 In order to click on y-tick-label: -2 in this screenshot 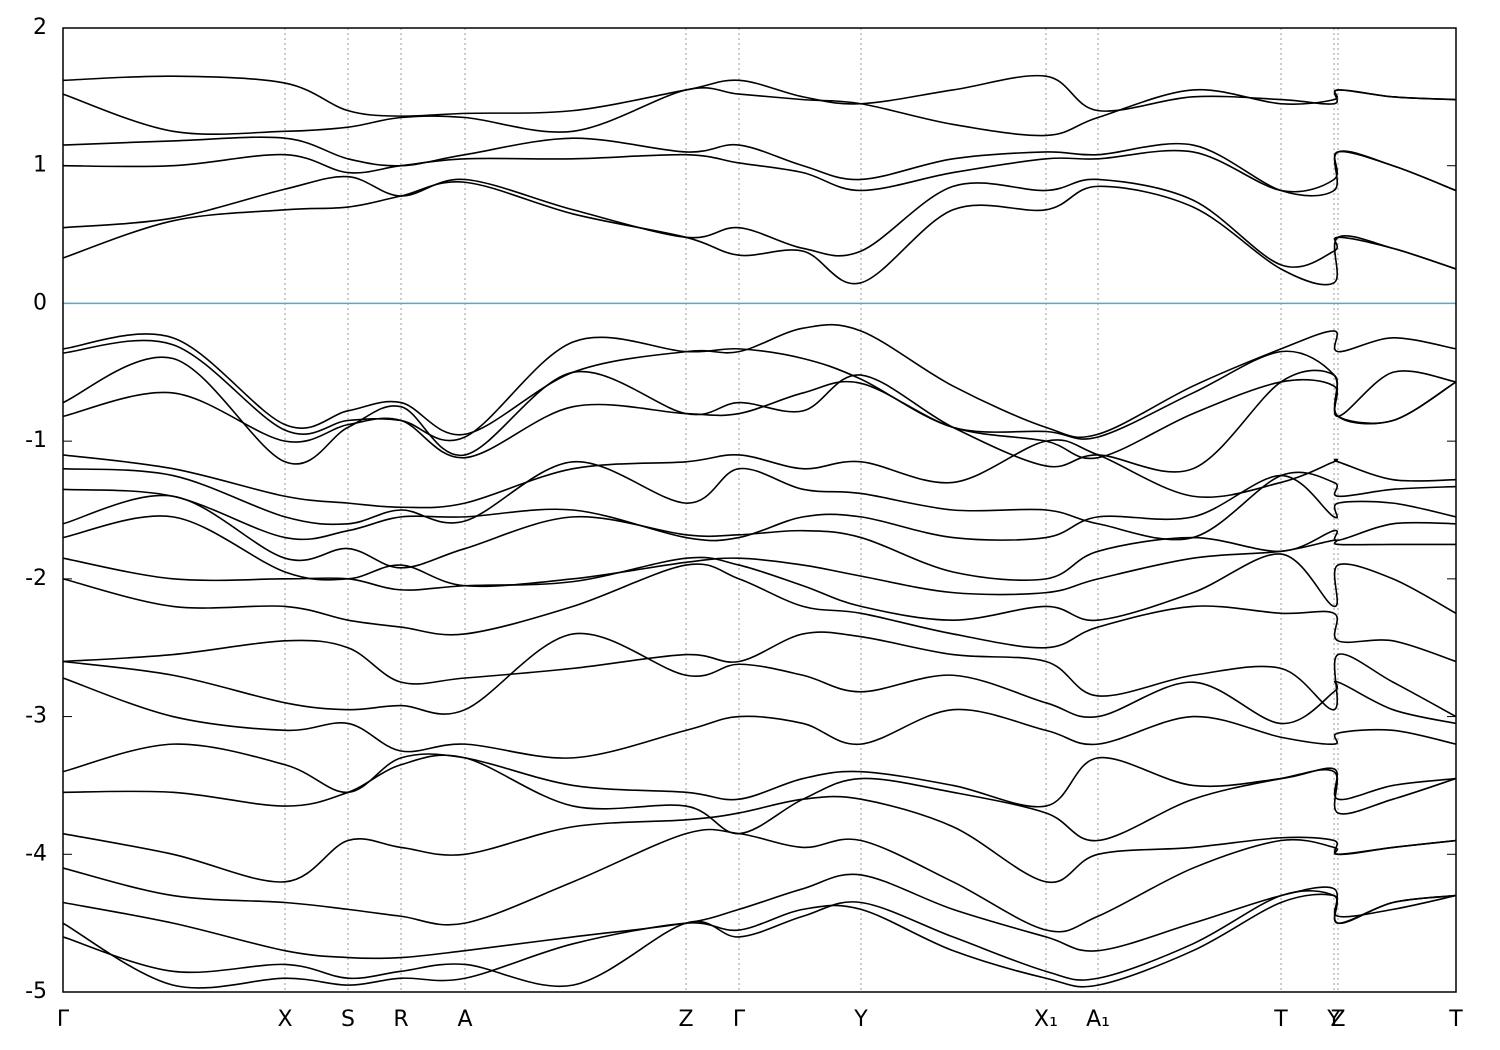, I will do `click(36, 578)`.